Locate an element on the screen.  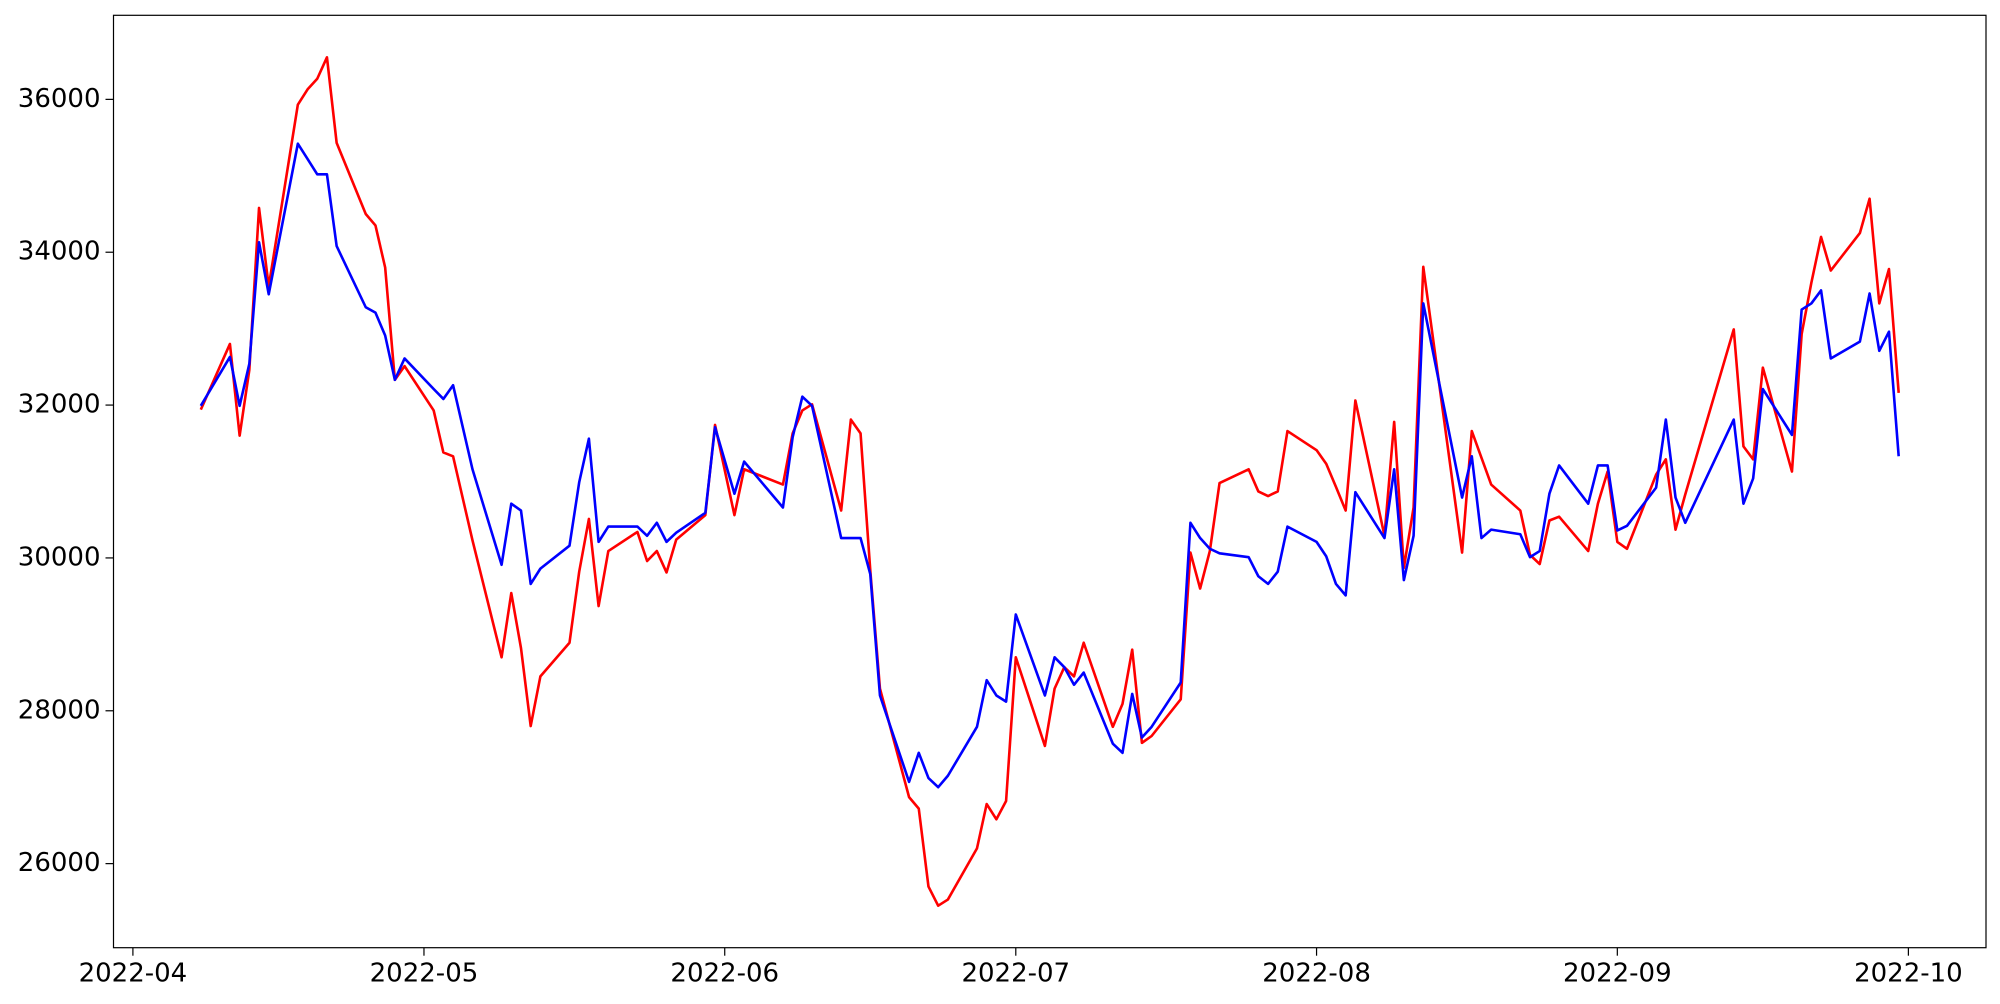
x-tick-label: 2022-08 is located at coordinates (1316, 974).